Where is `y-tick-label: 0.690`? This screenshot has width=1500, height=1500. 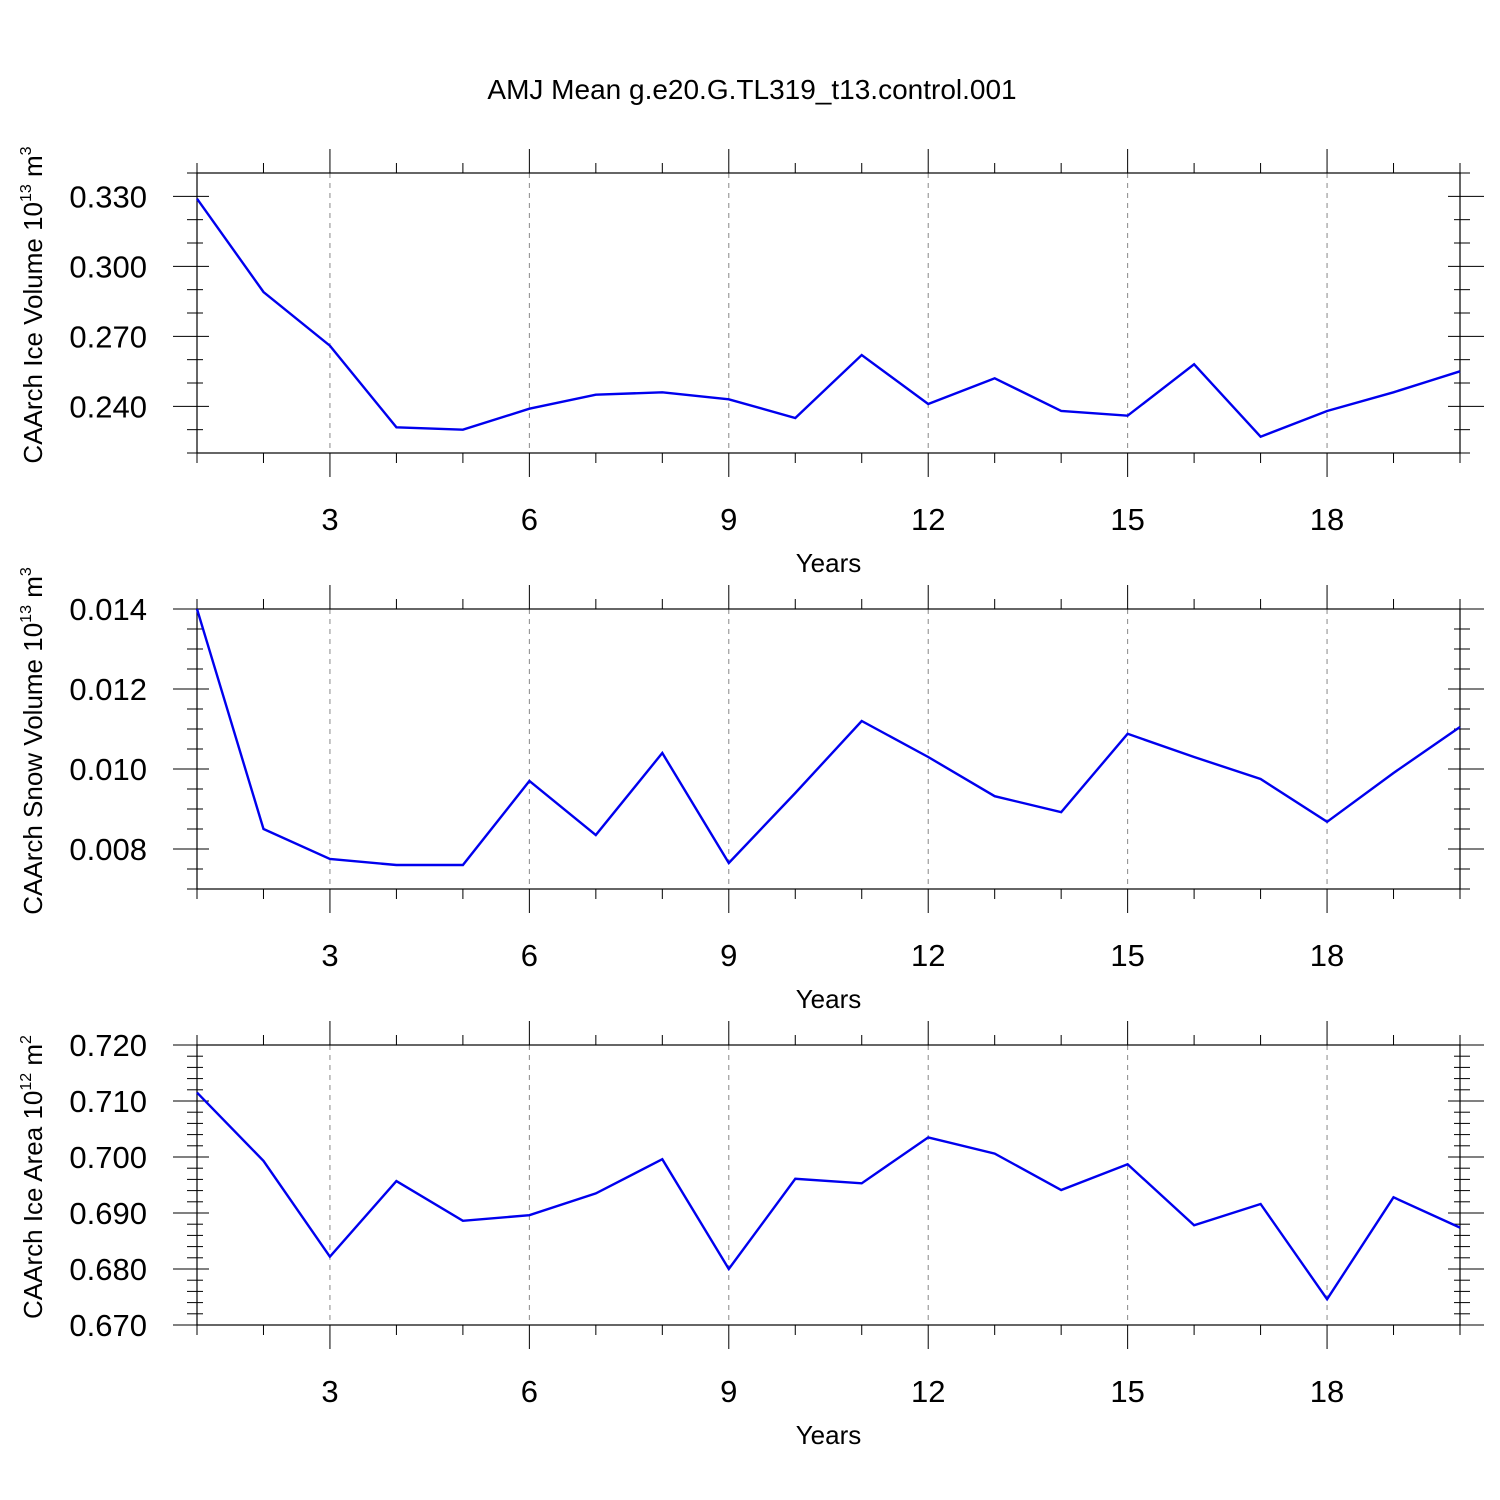 y-tick-label: 0.690 is located at coordinates (108, 1213).